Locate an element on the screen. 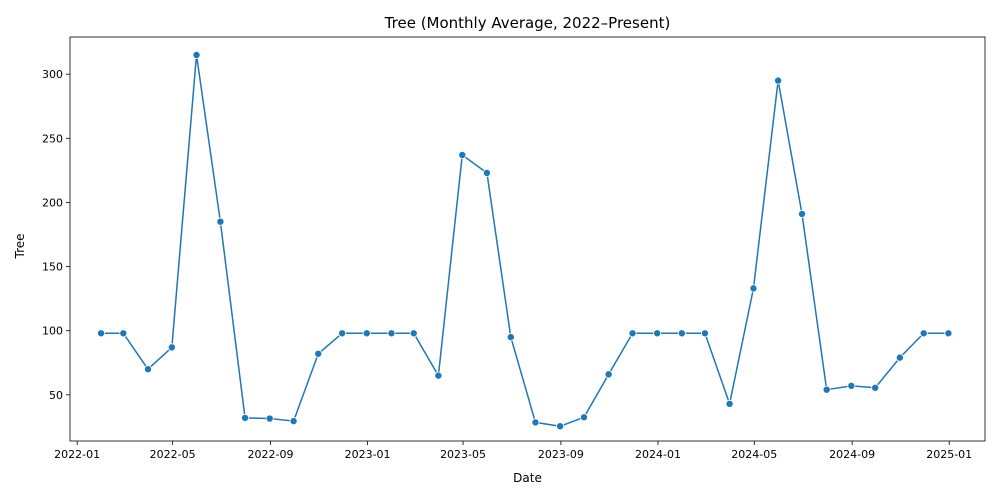 The image size is (1000, 500). x-tick-label: 2024-05 is located at coordinates (754, 454).